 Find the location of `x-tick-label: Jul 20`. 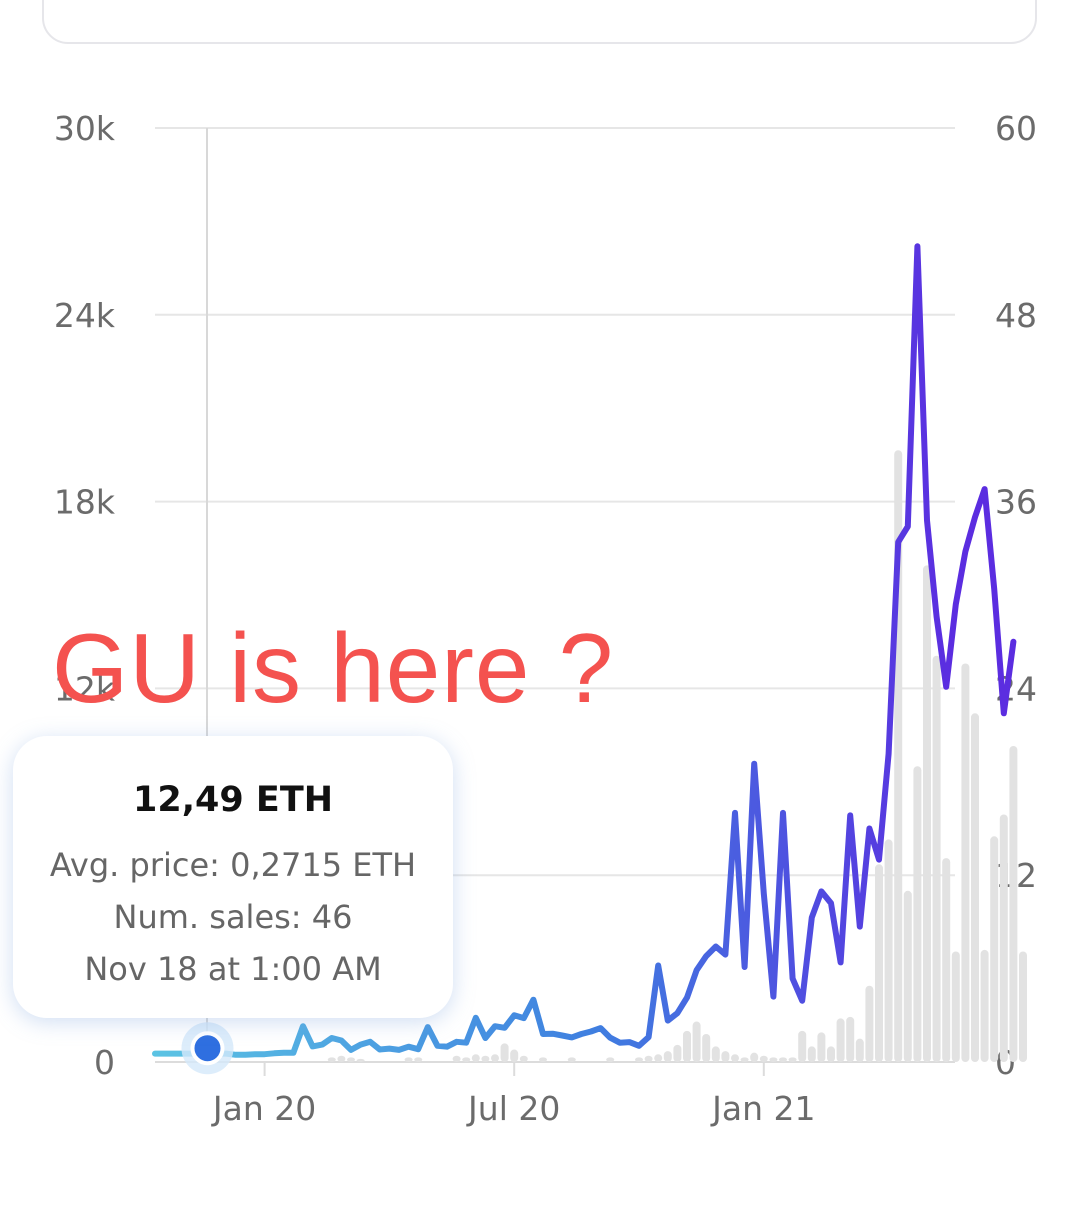

x-tick-label: Jul 20 is located at coordinates (513, 1108).